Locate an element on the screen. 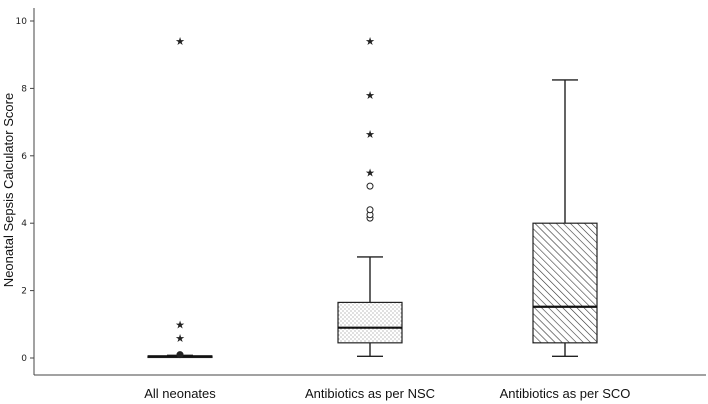 The image size is (708, 404). y-tick-label: 6 is located at coordinates (24, 157).